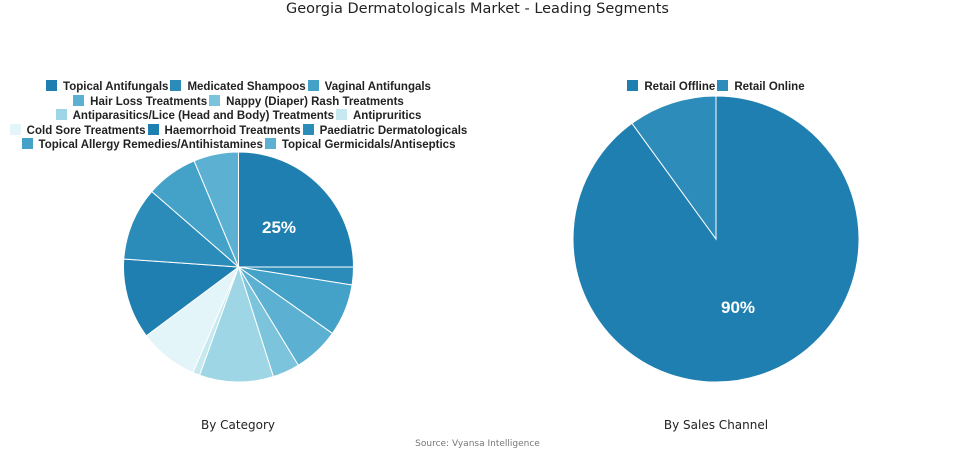 This screenshot has width=955, height=454. I want to click on legend-label: Retail Offline, so click(680, 87).